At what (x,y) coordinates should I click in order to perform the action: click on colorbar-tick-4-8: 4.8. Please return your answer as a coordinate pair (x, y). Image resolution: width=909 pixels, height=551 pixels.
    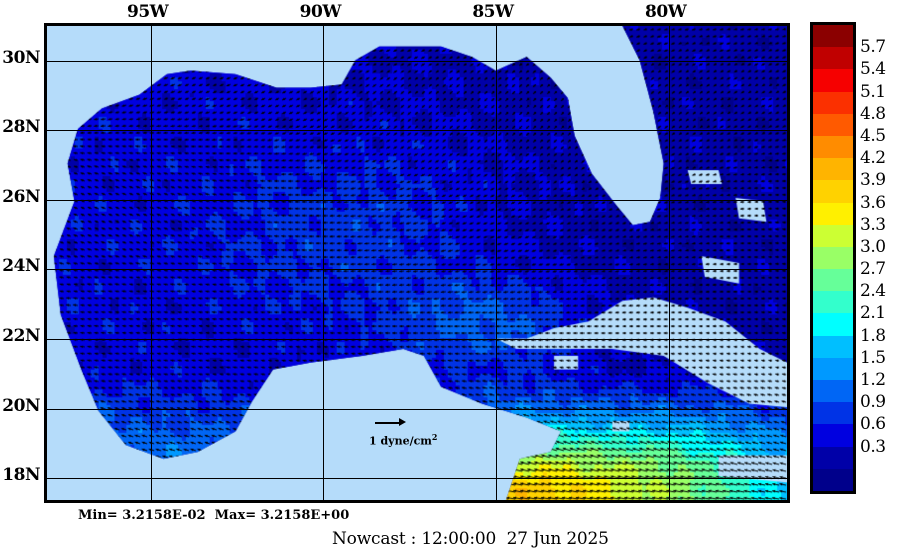
    Looking at the image, I should click on (873, 113).